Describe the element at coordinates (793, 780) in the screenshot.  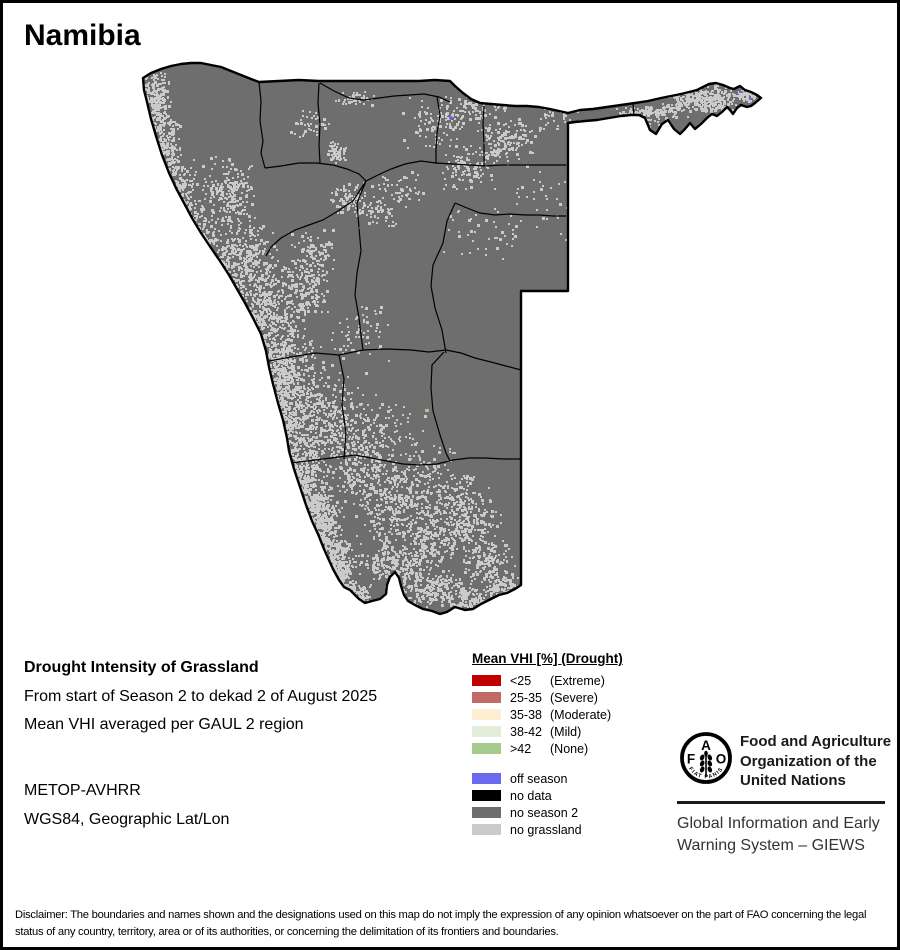
I see `fao-org-line: United Nations` at that location.